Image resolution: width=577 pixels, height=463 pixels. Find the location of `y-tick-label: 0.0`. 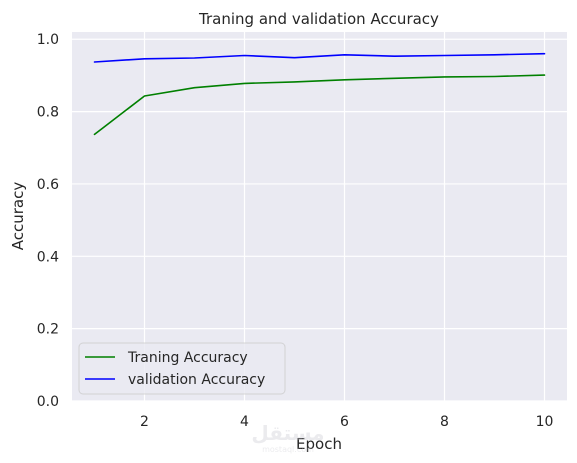

y-tick-label: 0.0 is located at coordinates (48, 402).